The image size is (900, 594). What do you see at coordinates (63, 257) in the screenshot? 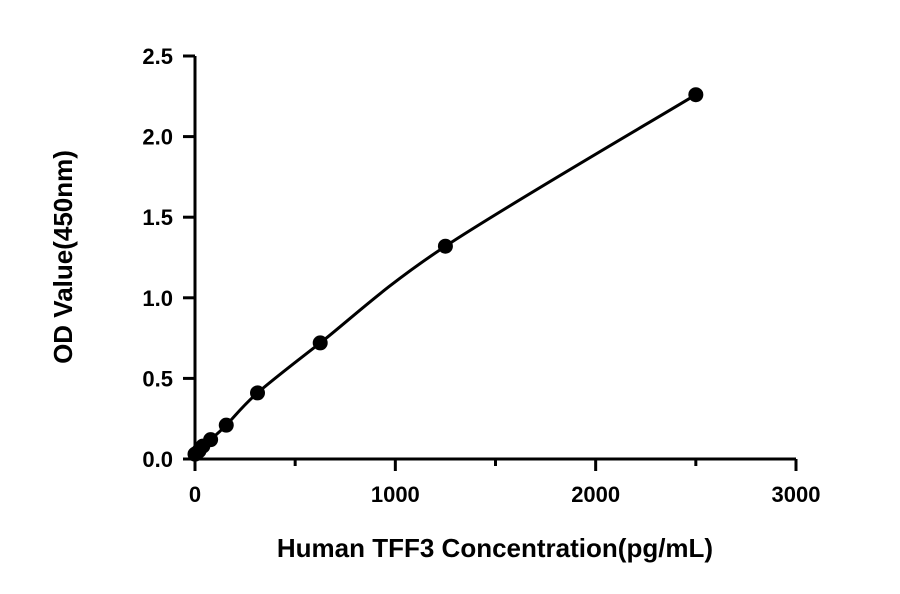
I see `y-axis-title: OD Value(450nm)` at bounding box center [63, 257].